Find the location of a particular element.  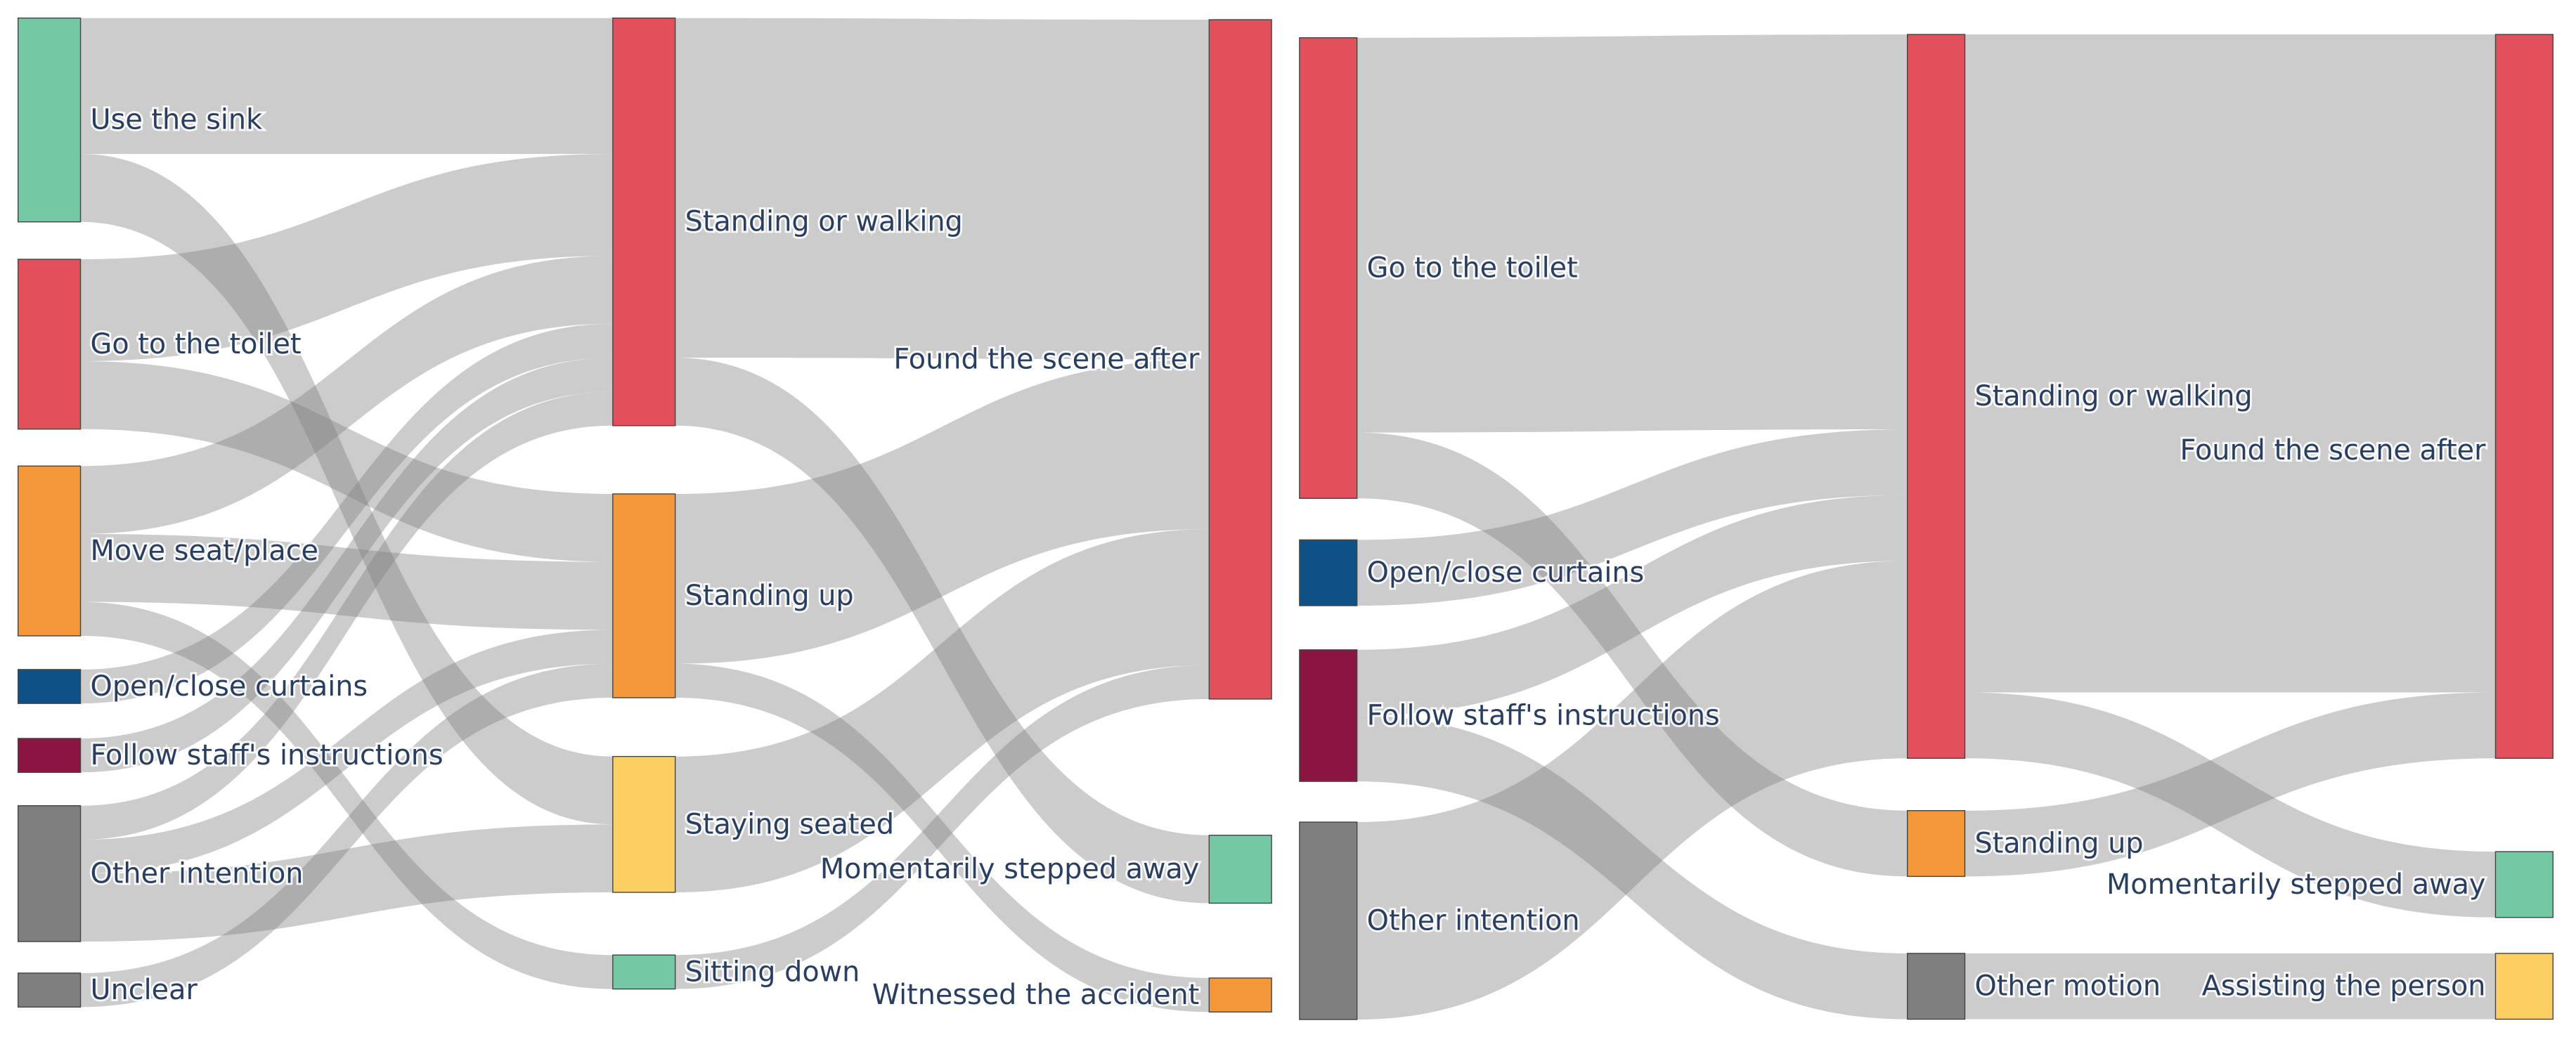

sankey-node-label: Other motion is located at coordinates (2068, 987).